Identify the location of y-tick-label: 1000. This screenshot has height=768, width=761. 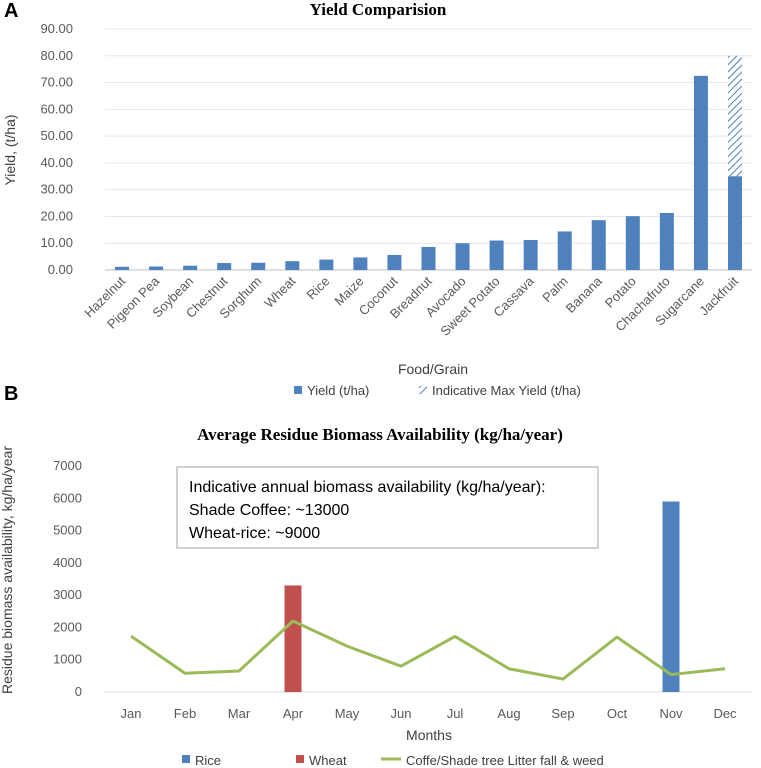
(67, 659).